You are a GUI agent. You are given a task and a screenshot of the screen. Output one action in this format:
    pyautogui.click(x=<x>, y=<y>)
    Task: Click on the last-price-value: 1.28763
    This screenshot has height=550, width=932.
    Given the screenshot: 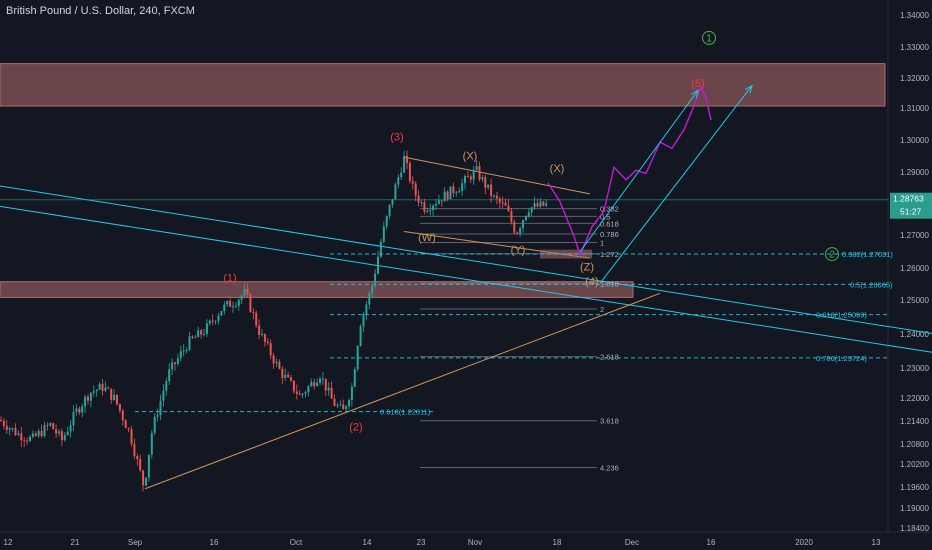 What is the action you would take?
    pyautogui.click(x=908, y=199)
    